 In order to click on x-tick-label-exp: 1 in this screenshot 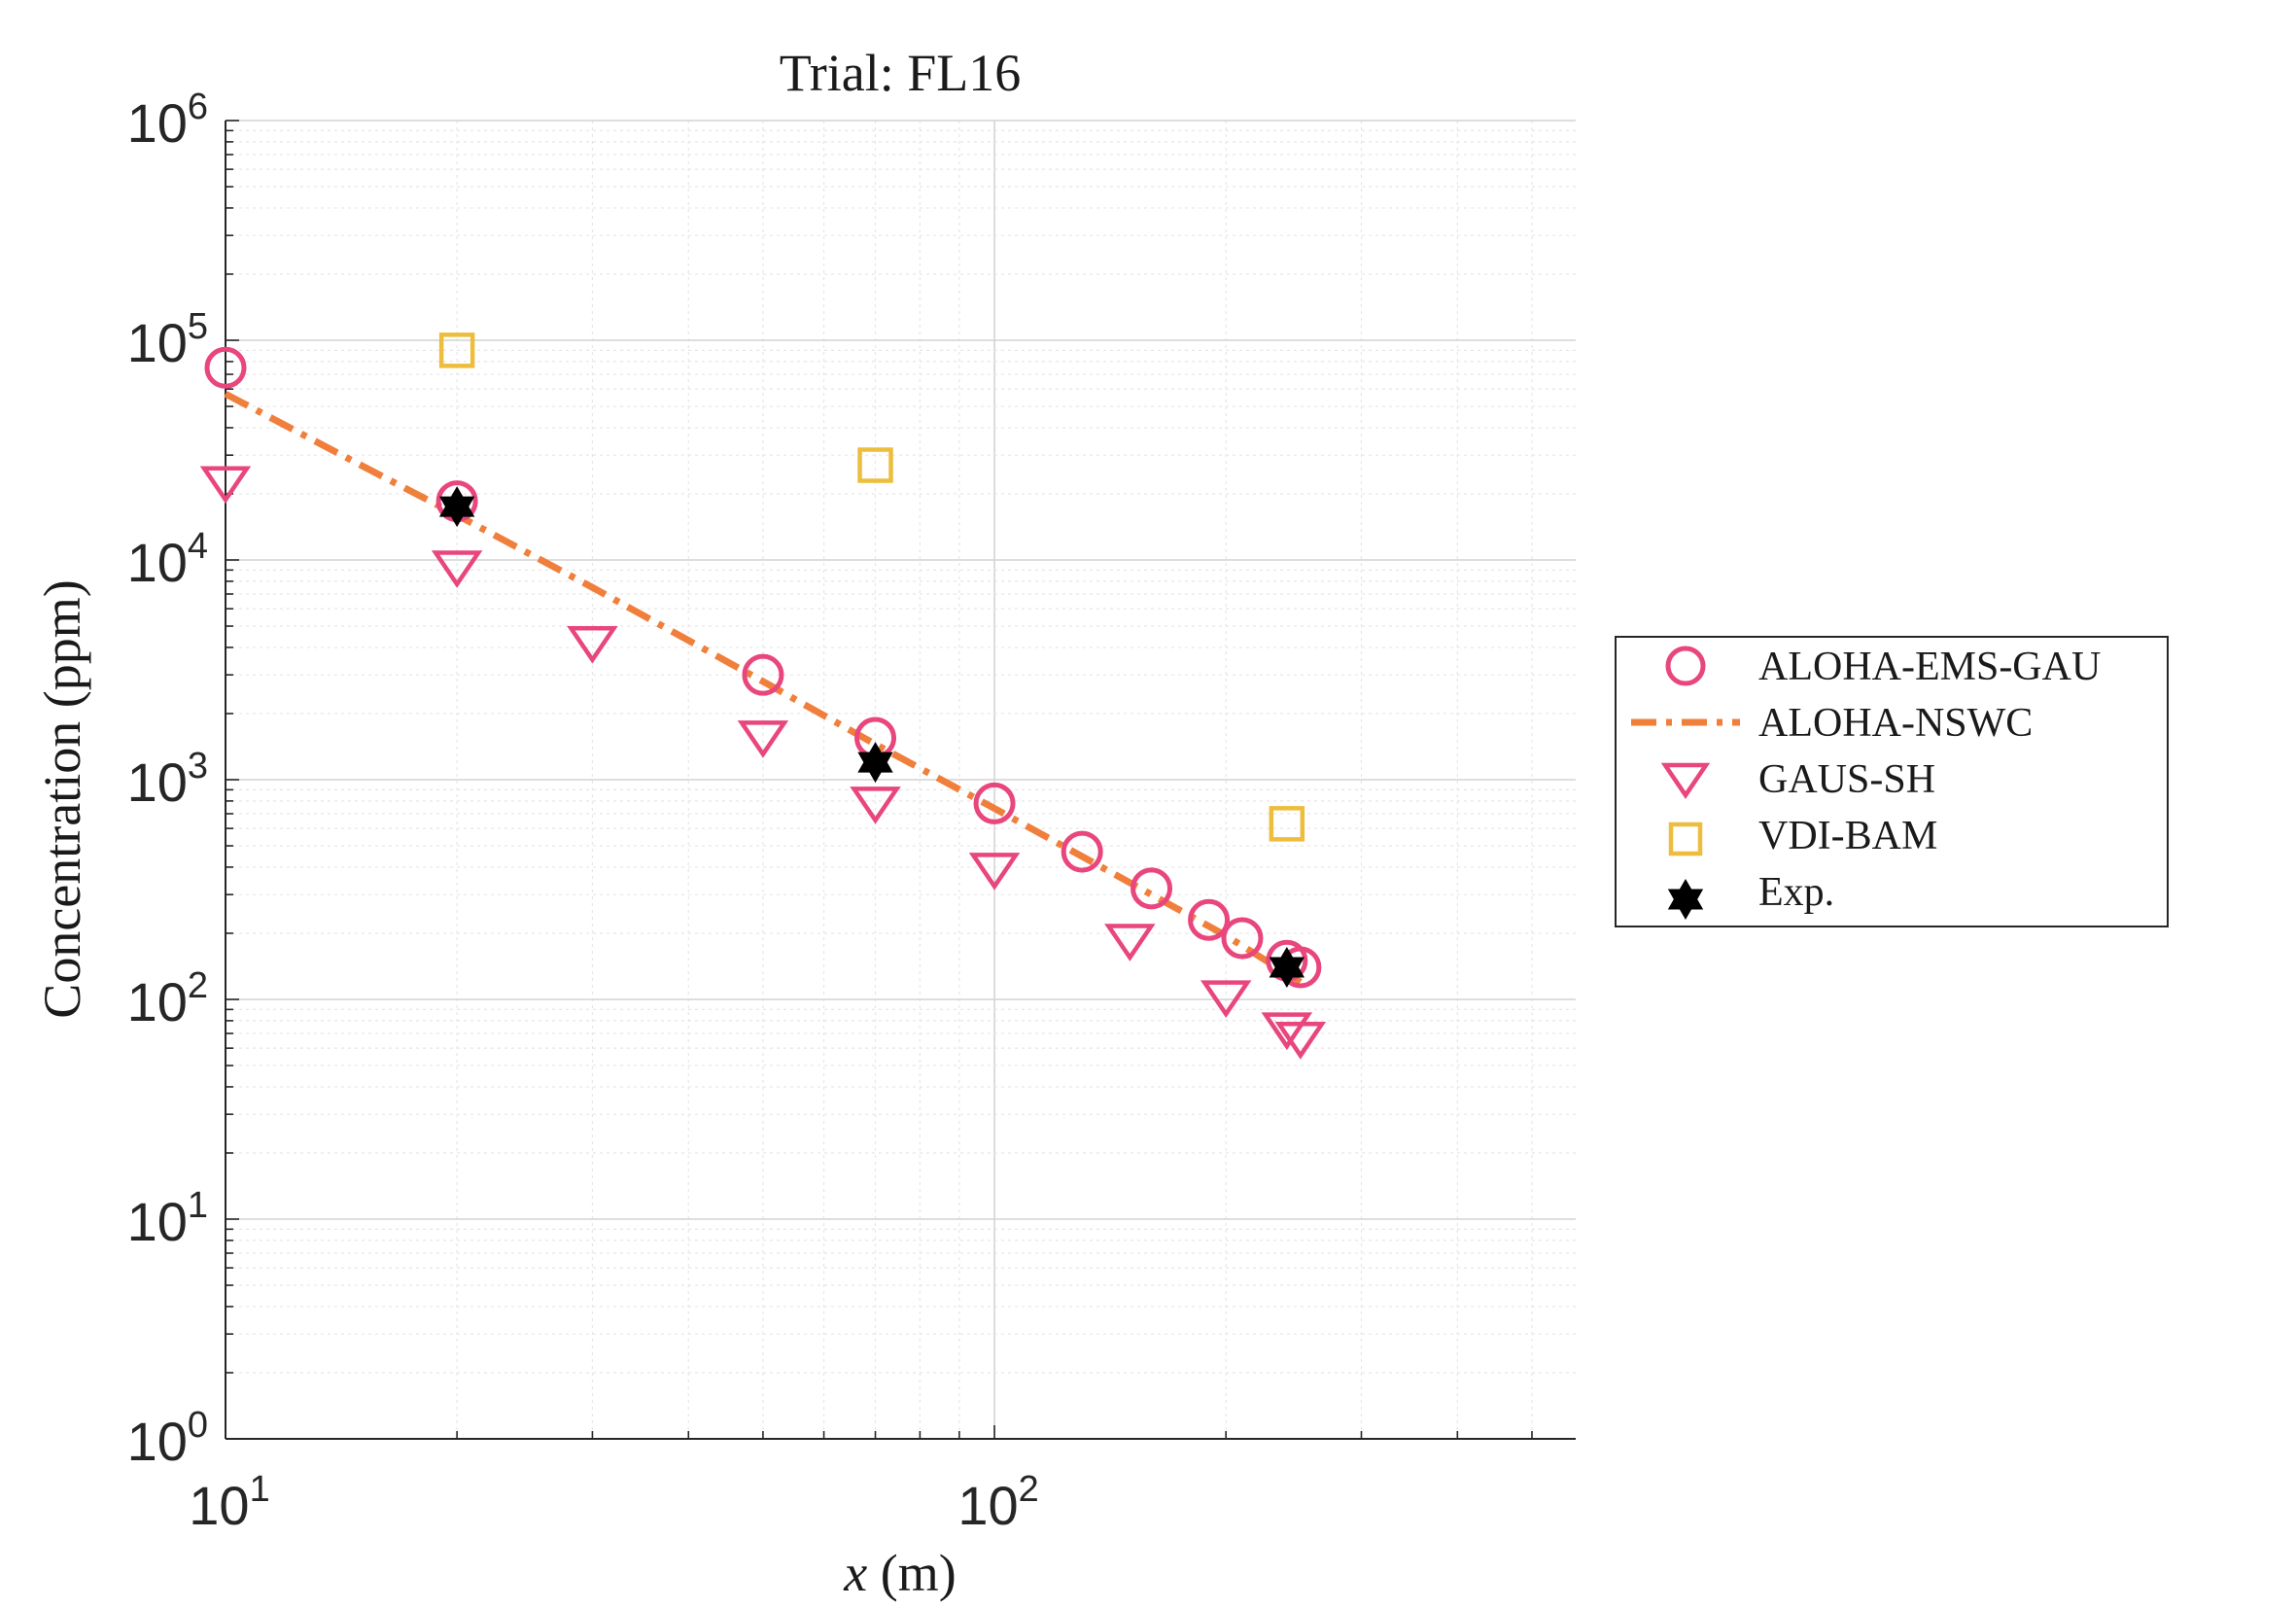, I will do `click(260, 1489)`.